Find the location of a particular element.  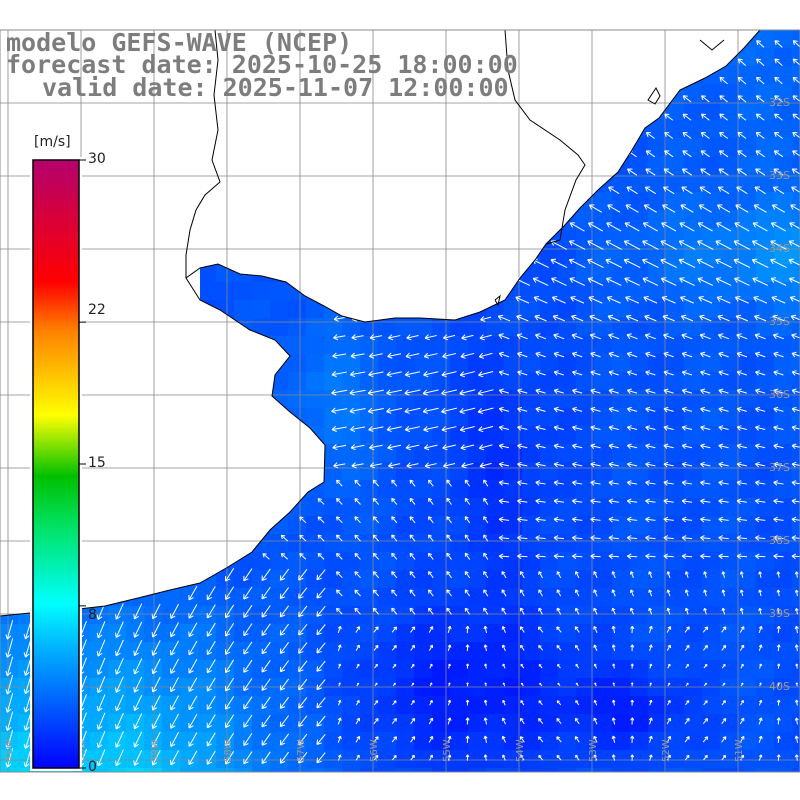

colorbar is located at coordinates (56, 464).